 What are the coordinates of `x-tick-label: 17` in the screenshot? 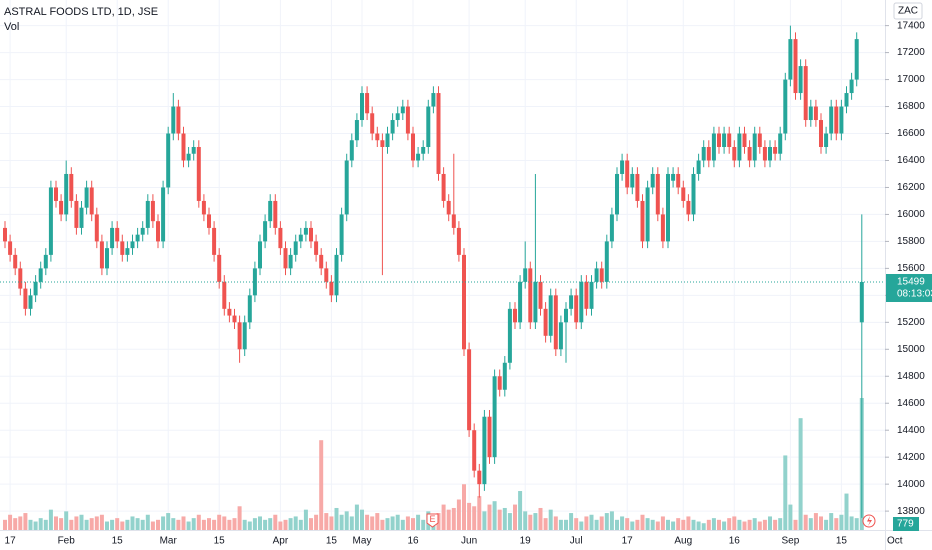 It's located at (11, 541).